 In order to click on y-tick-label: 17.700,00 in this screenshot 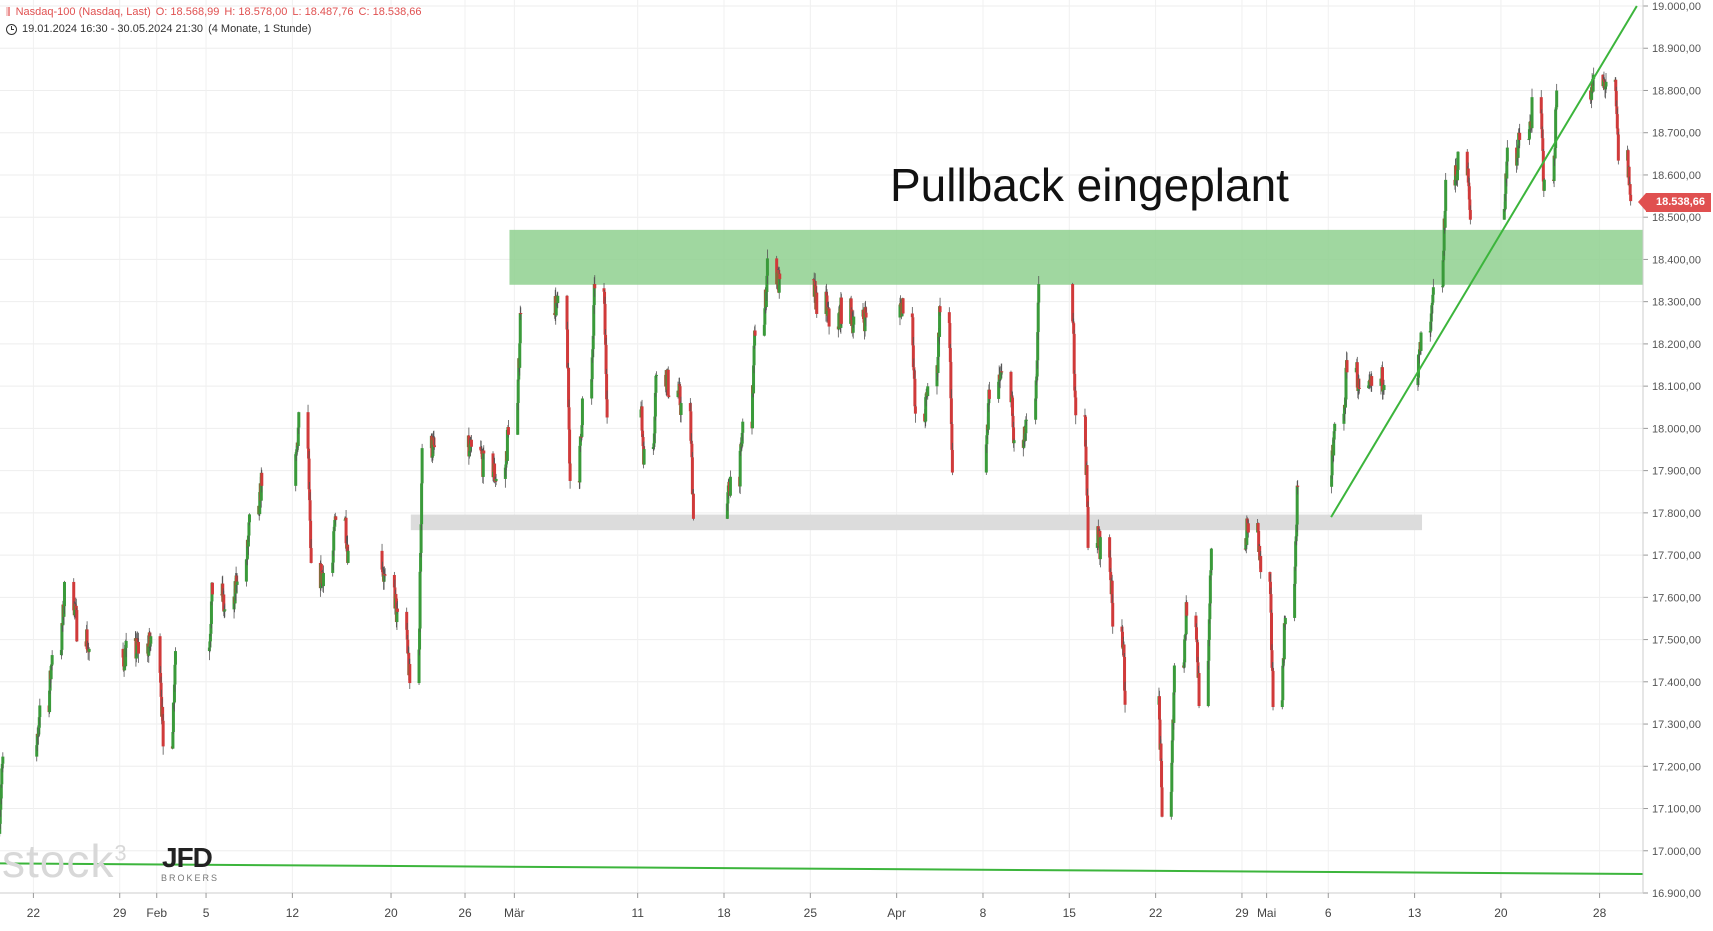, I will do `click(1676, 556)`.